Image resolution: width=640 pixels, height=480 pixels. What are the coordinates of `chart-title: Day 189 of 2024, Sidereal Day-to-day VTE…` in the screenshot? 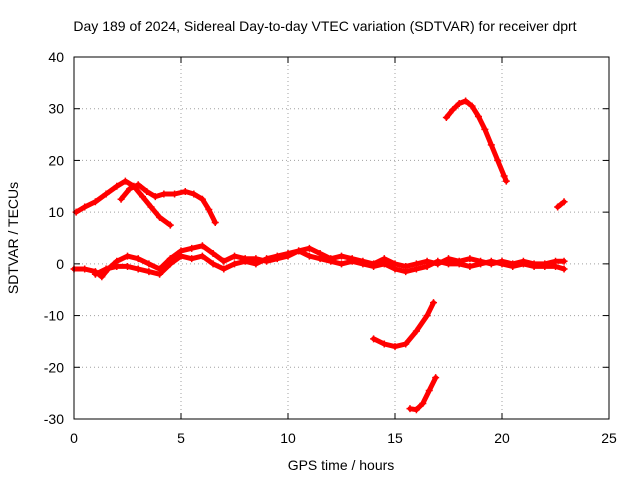 It's located at (324, 26).